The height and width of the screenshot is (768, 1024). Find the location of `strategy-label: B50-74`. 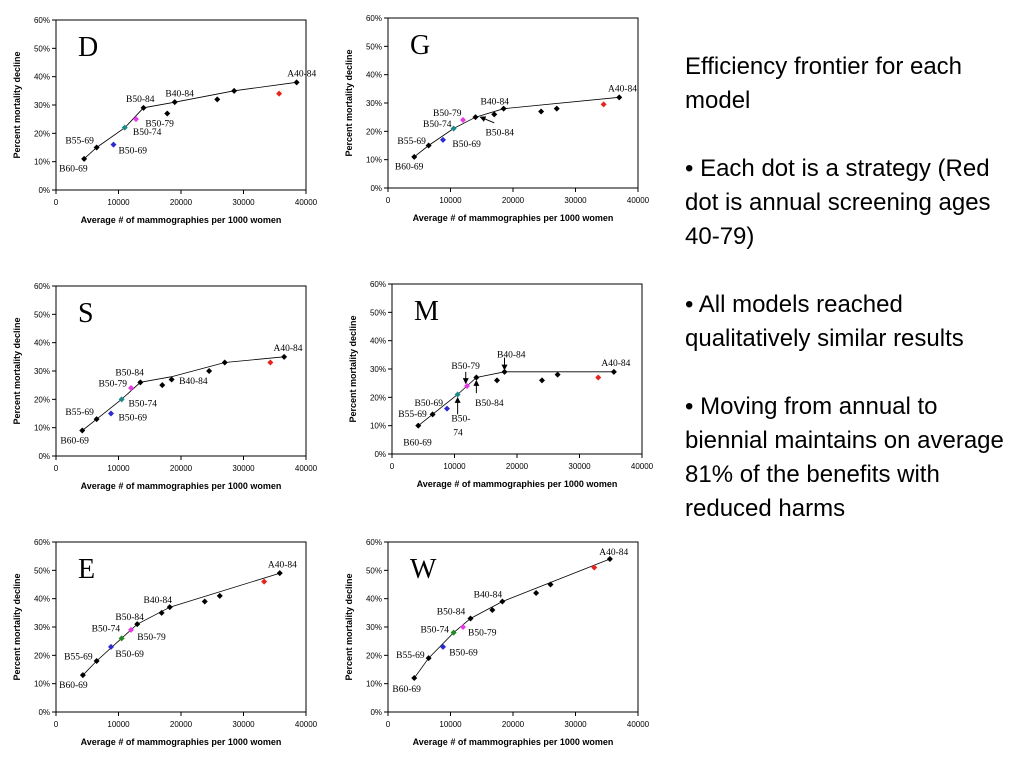

strategy-label: B50-74 is located at coordinates (143, 404).